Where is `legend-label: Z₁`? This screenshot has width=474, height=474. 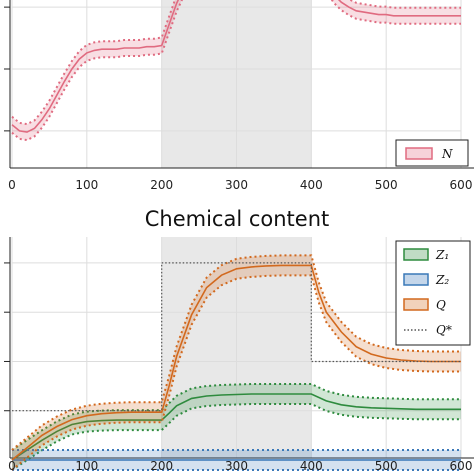
legend-label: Z₁ is located at coordinates (442, 255).